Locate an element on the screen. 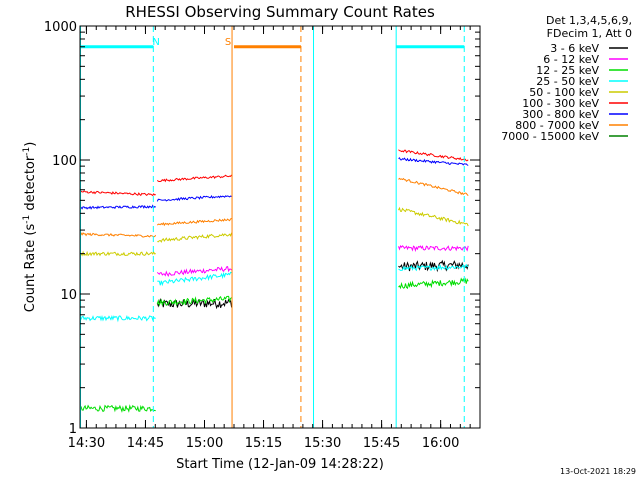  y-axis-title-end: ) is located at coordinates (30, 144).